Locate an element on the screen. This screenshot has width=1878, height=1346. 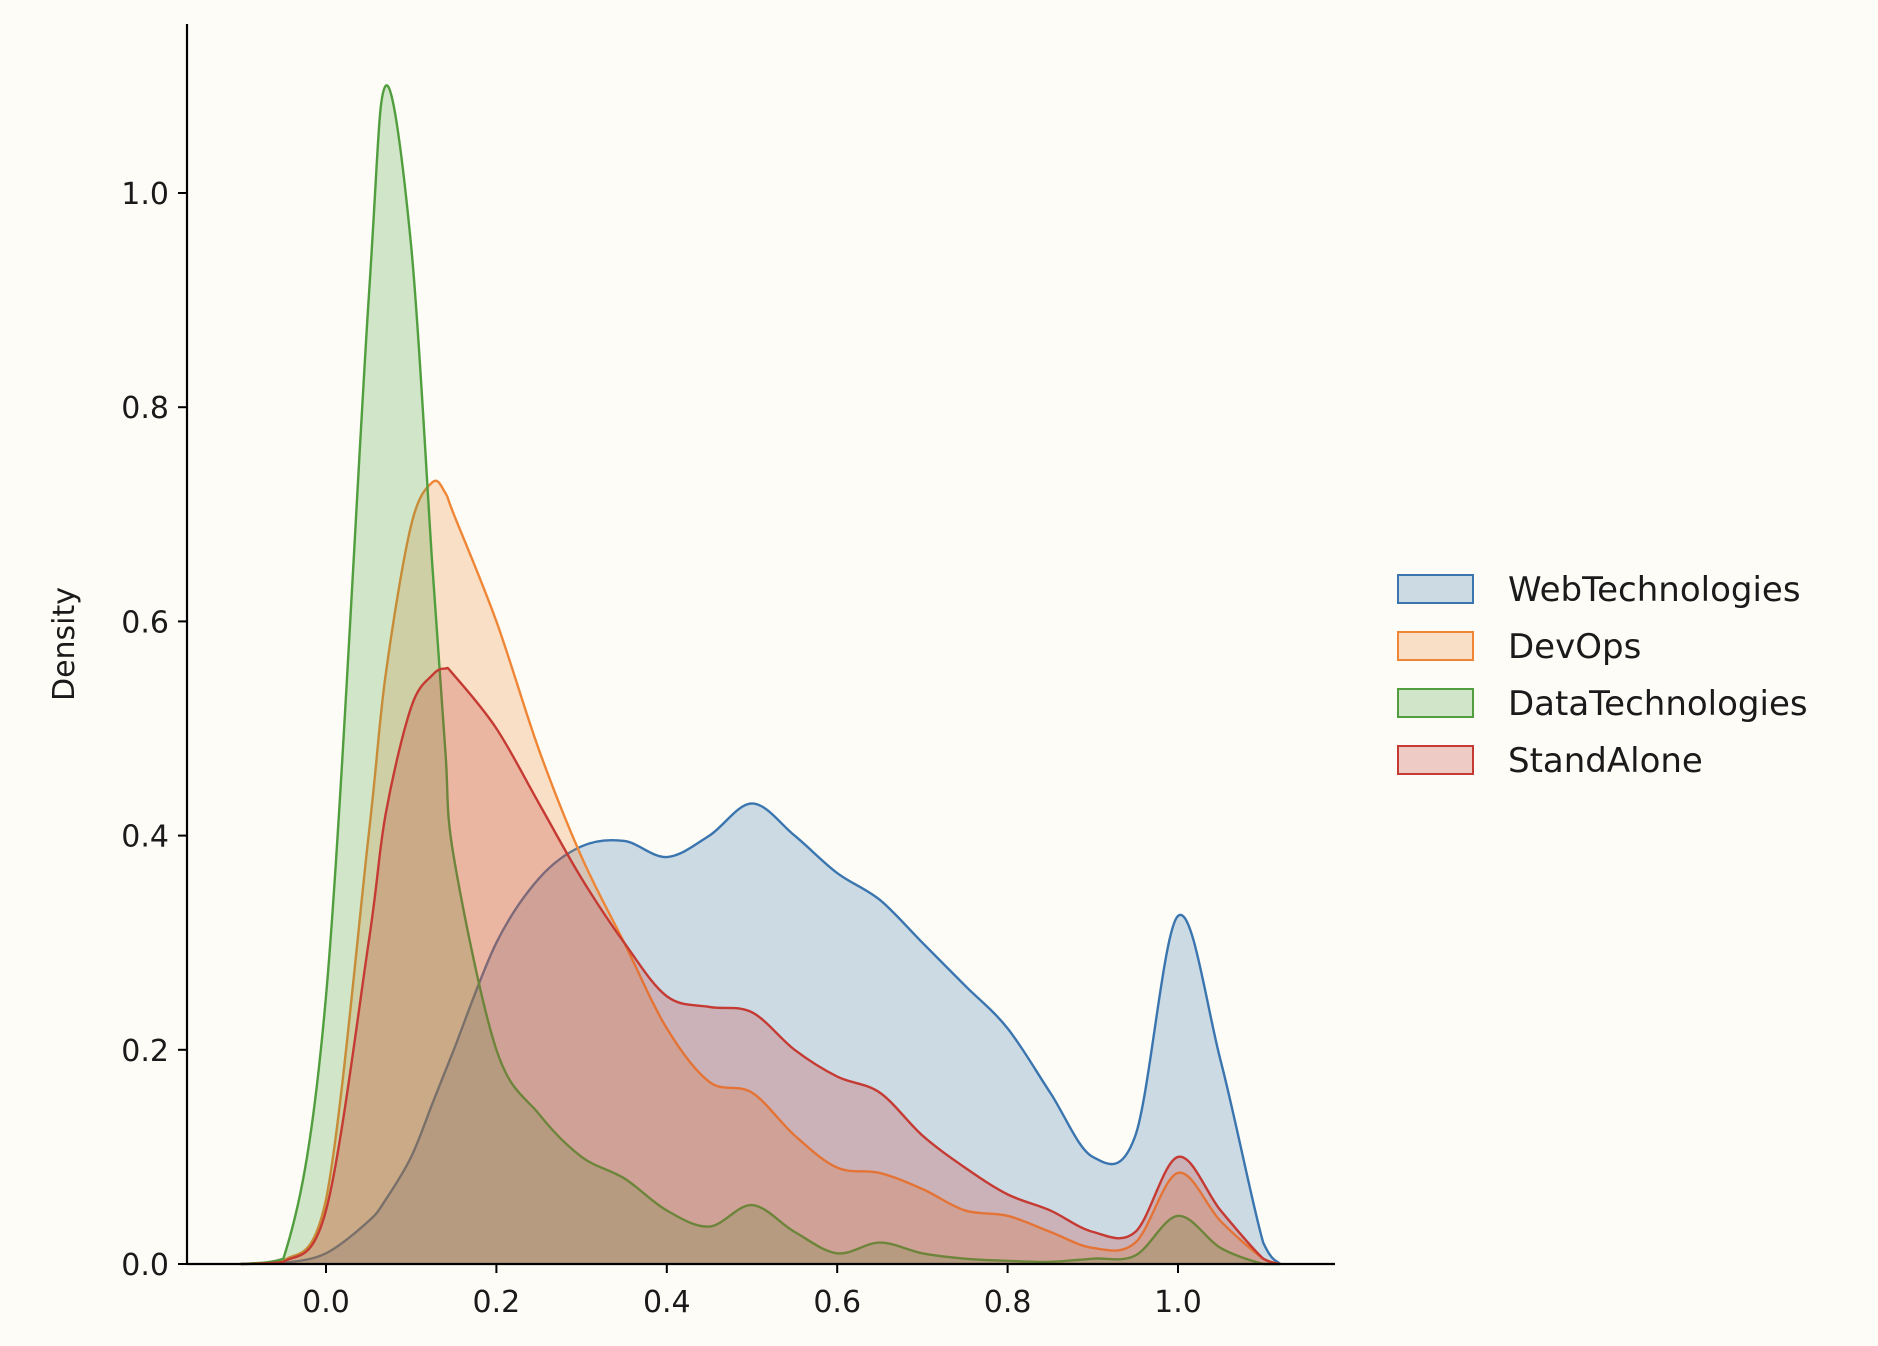
legend-label: DataTechnologies is located at coordinates (1658, 704).